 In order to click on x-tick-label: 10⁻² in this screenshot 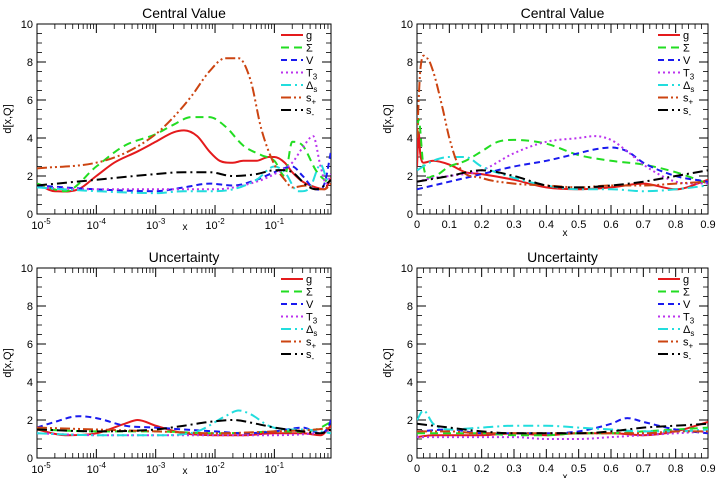, I will do `click(215, 224)`.